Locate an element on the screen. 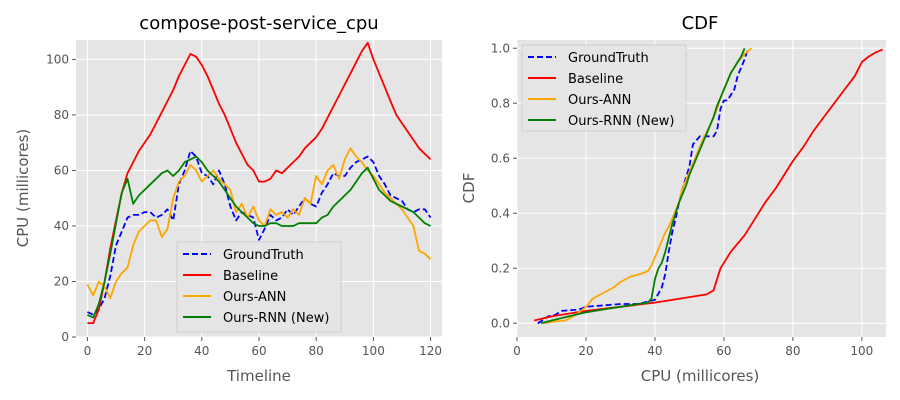 This screenshot has height=400, width=900. y-tick-label: 100 is located at coordinates (57, 59).